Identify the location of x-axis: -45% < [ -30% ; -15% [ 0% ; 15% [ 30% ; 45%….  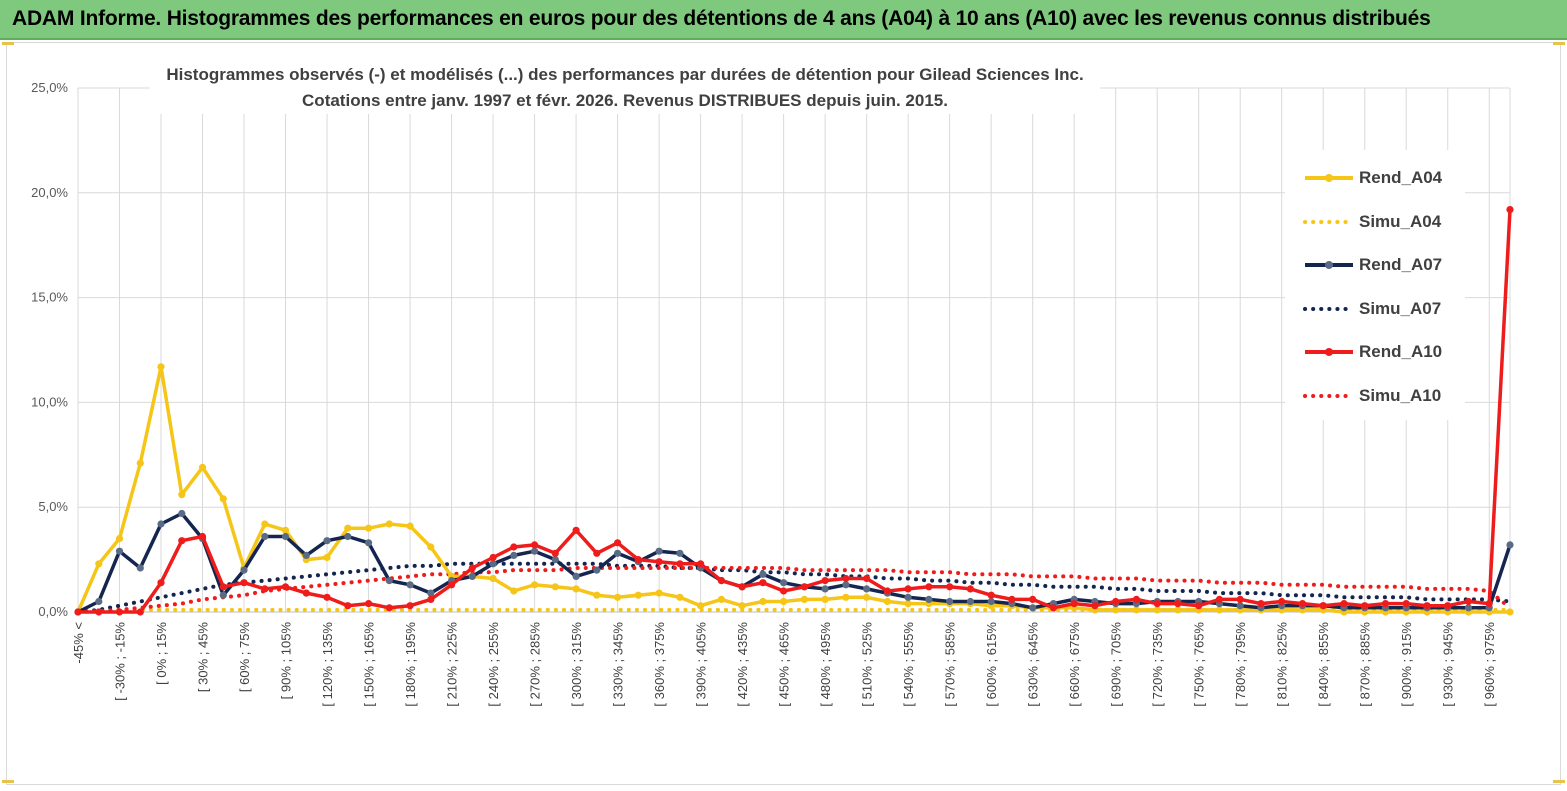
(790, 659).